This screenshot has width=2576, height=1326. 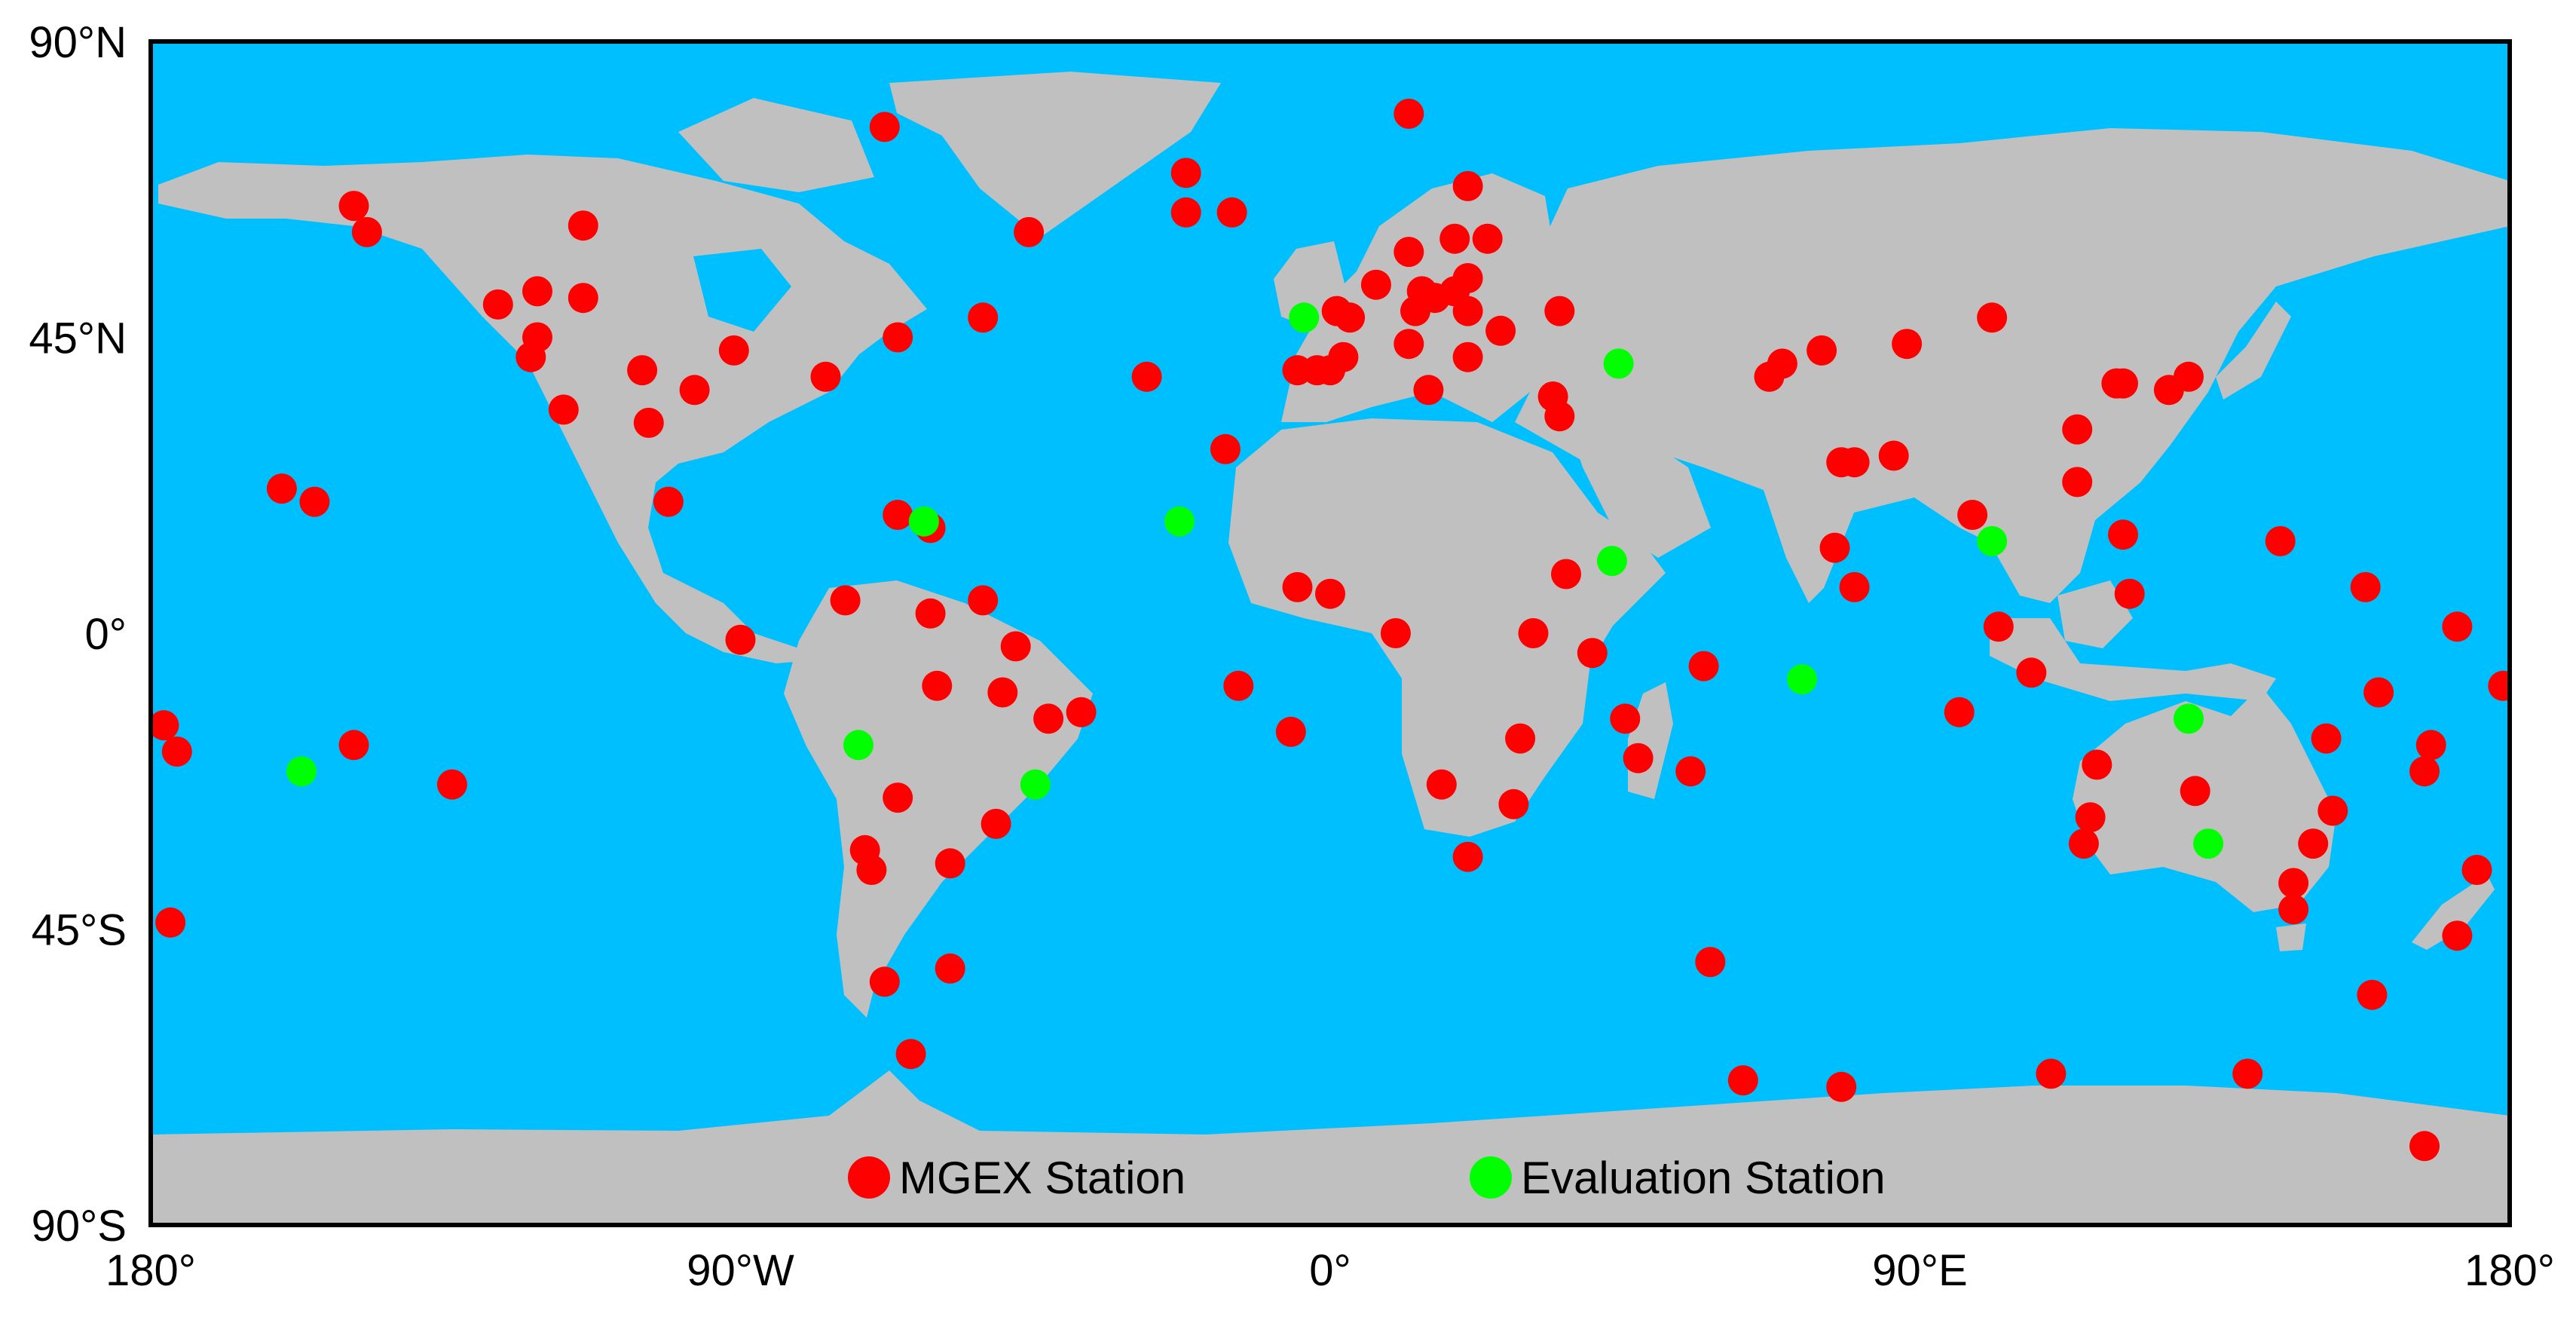 I want to click on greenland-landmass, so click(x=1055, y=154).